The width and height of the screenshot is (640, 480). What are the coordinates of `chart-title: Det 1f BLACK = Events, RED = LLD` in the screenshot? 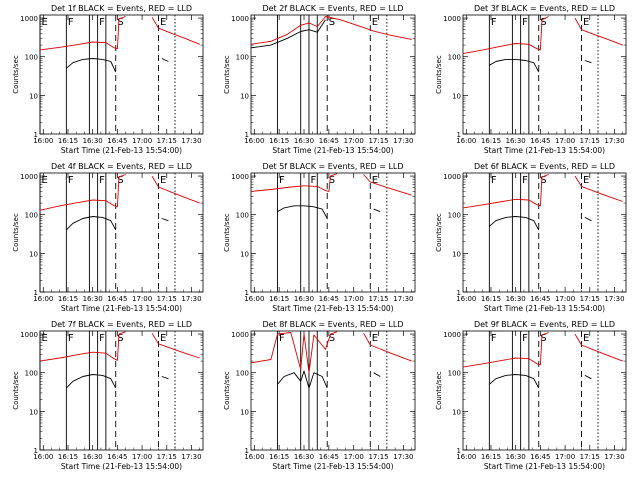 It's located at (121, 8).